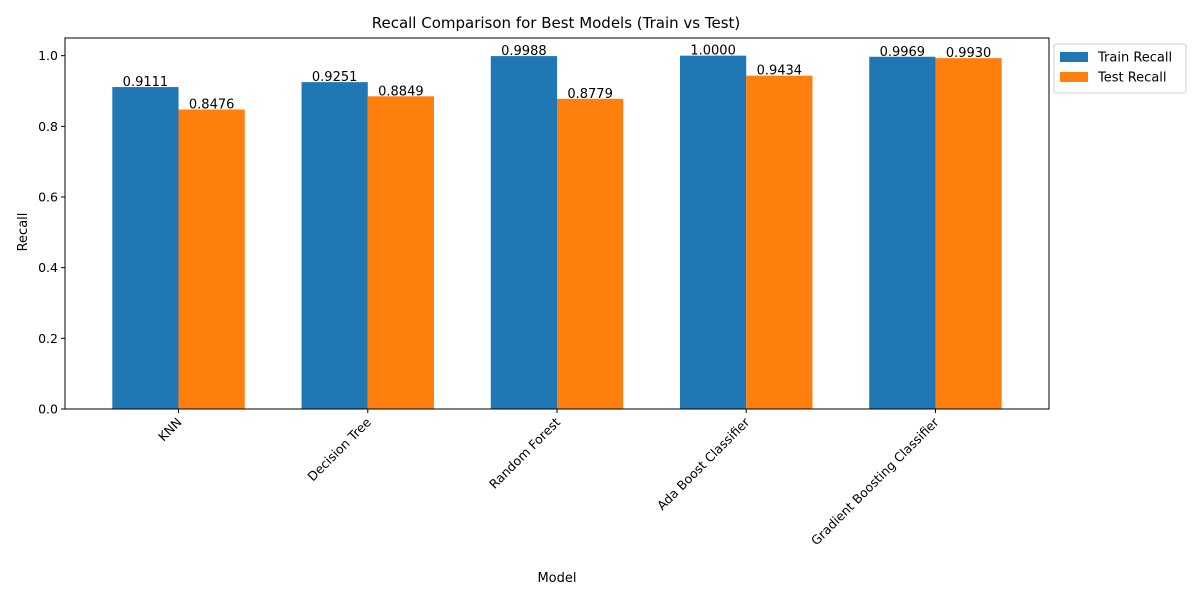 The width and height of the screenshot is (1200, 600). What do you see at coordinates (48, 338) in the screenshot?
I see `y-tick-label: 0.2` at bounding box center [48, 338].